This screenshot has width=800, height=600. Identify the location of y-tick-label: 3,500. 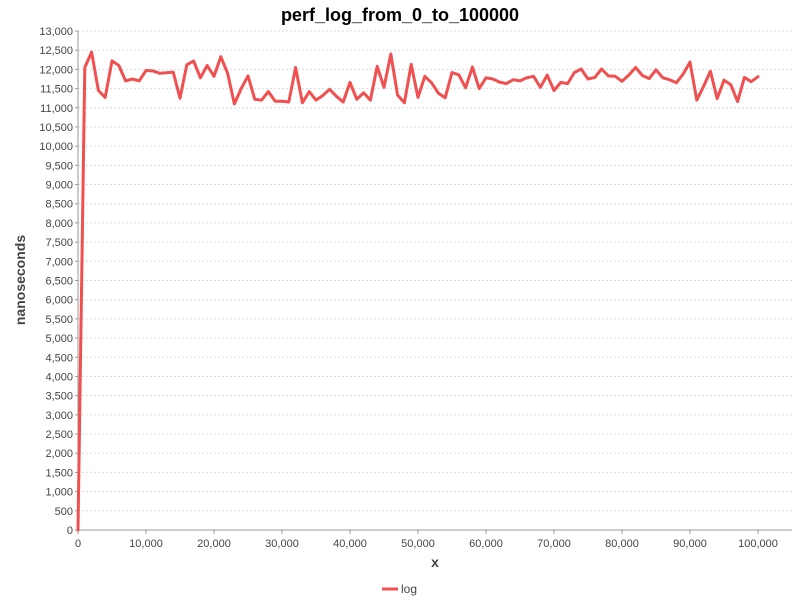
(59, 397).